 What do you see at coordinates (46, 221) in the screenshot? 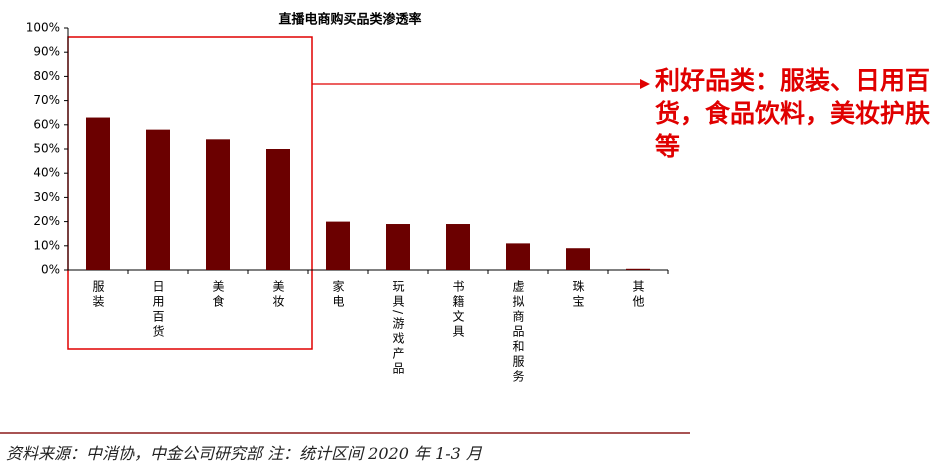
I see `y-tick-label: 20%` at bounding box center [46, 221].